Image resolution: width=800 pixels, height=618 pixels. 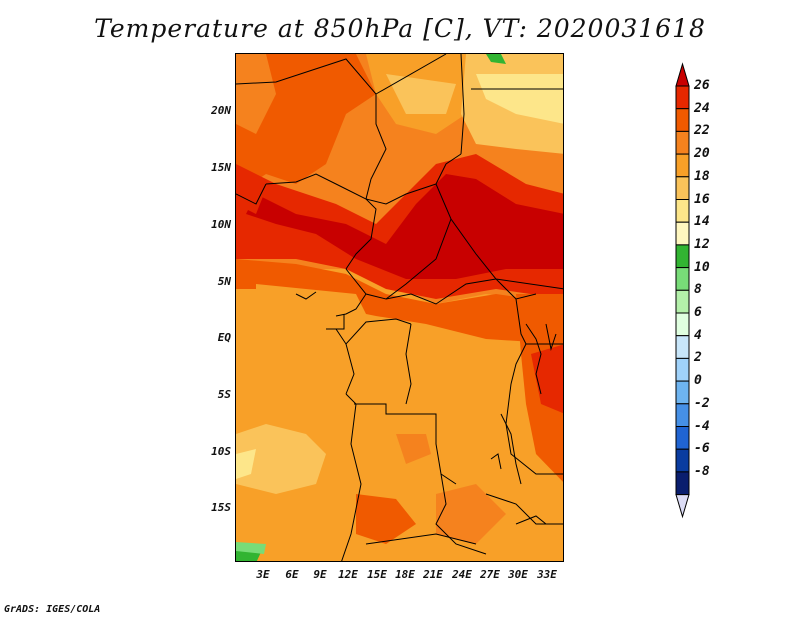 I want to click on colorbar-label: 0, so click(x=698, y=381).